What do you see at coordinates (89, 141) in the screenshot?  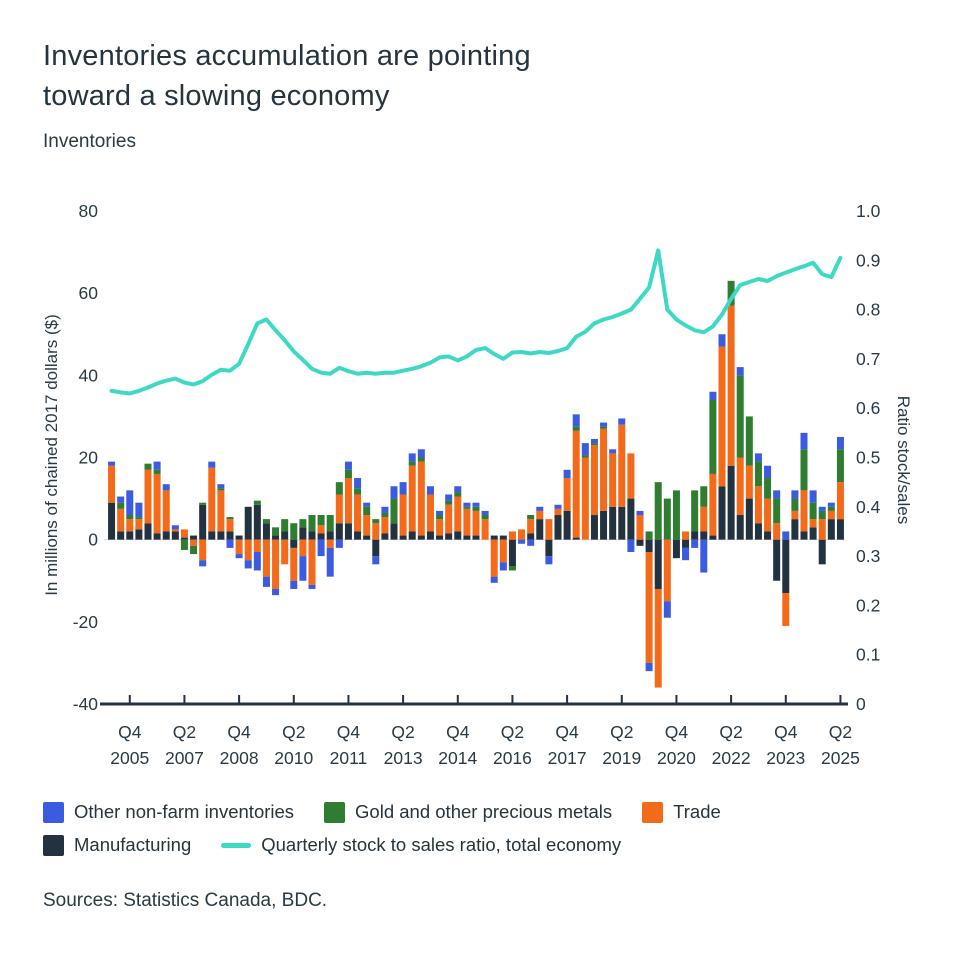 I see `chart-subtitle: Inventories` at bounding box center [89, 141].